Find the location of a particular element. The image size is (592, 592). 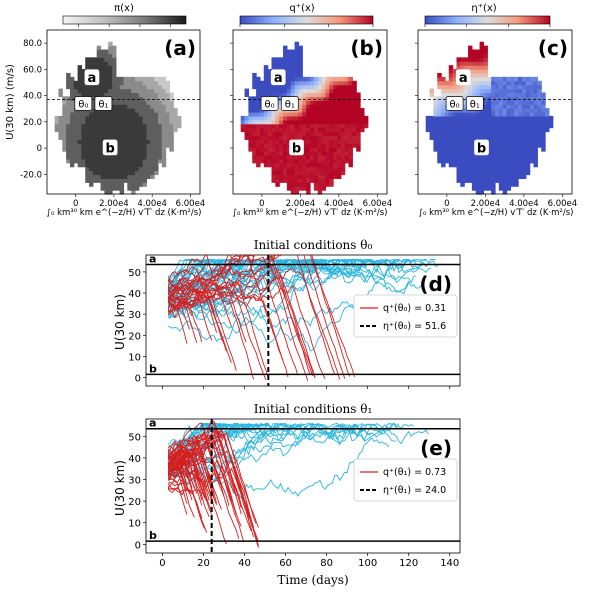

state-label: θ₀ is located at coordinates (270, 104).